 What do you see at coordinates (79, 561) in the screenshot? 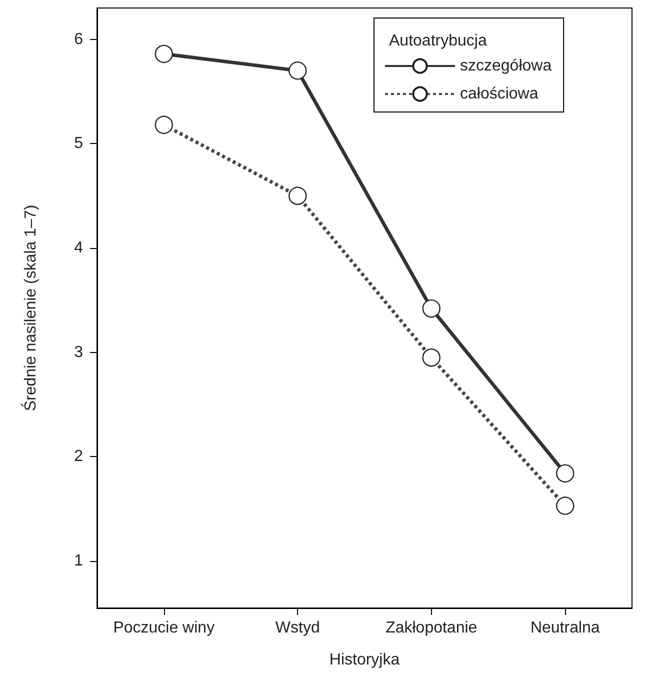
I see `y-tick-label: 1` at bounding box center [79, 561].